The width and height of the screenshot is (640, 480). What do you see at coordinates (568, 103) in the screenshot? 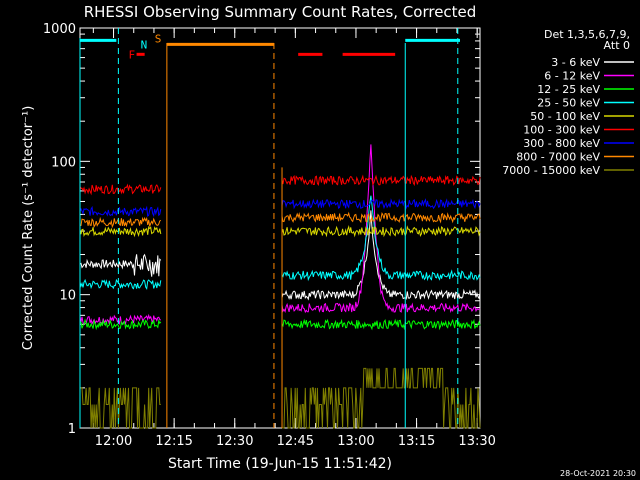
I see `legend-entry-label: 25 - 50 keV` at bounding box center [568, 103].